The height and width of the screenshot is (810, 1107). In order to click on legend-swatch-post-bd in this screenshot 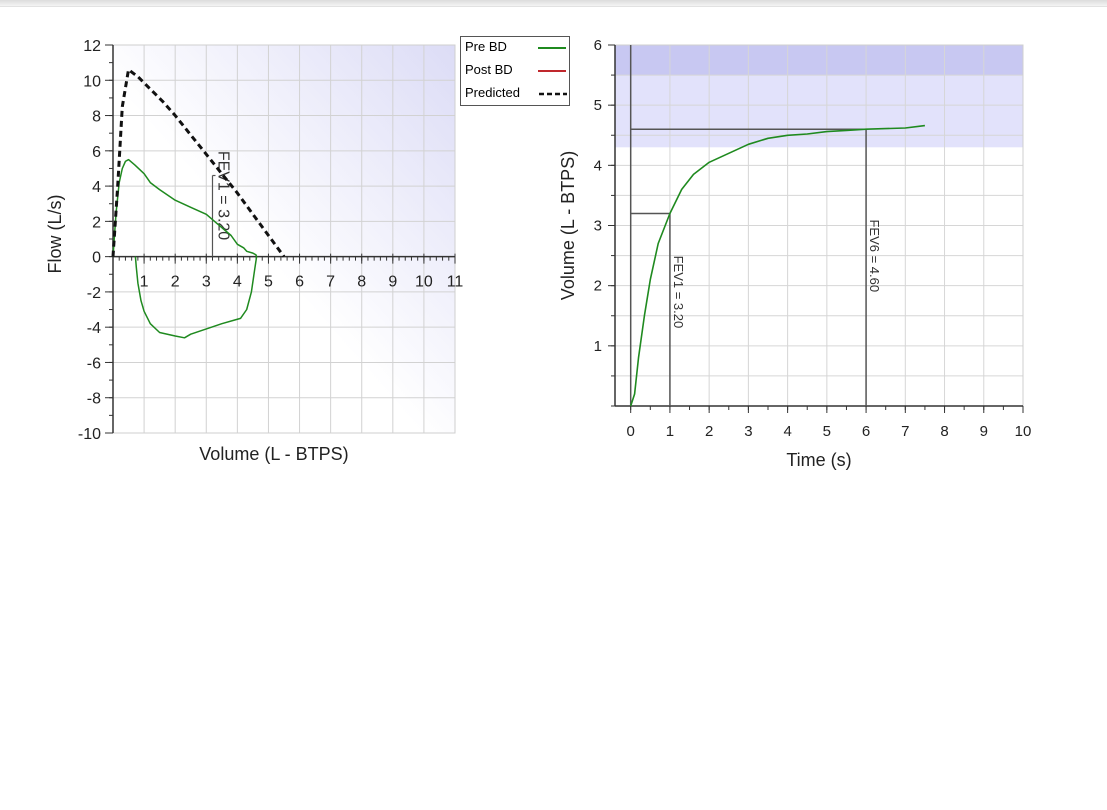, I will do `click(552, 71)`.